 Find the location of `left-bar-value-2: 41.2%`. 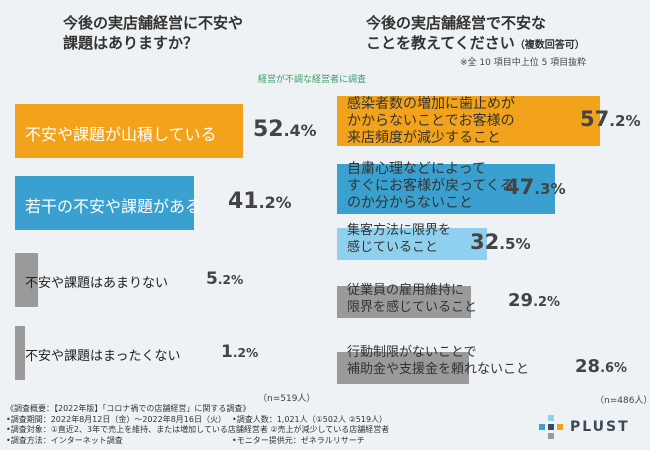

left-bar-value-2: 41.2% is located at coordinates (260, 201).